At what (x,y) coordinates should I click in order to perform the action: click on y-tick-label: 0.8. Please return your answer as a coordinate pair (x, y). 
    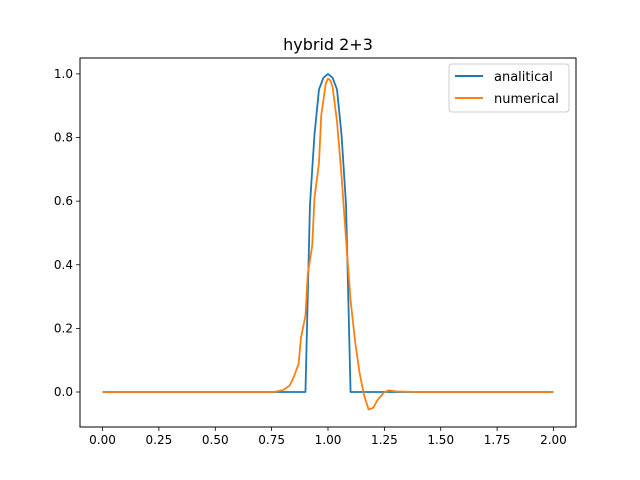
    Looking at the image, I should click on (63, 138).